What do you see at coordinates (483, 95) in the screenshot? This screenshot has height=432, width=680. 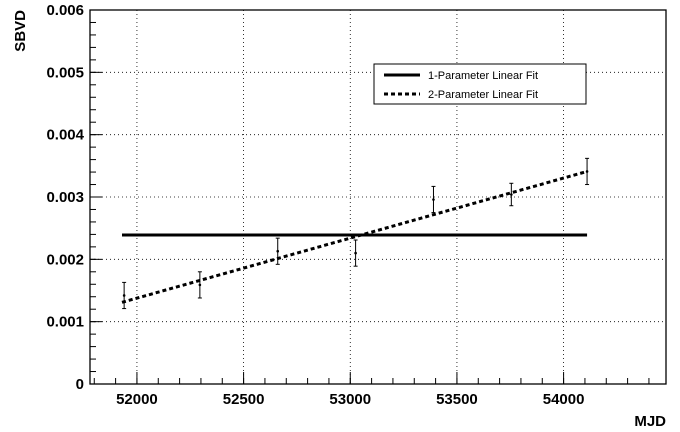 I see `legend-label-2param: 2-Parameter Linear Fit` at bounding box center [483, 95].